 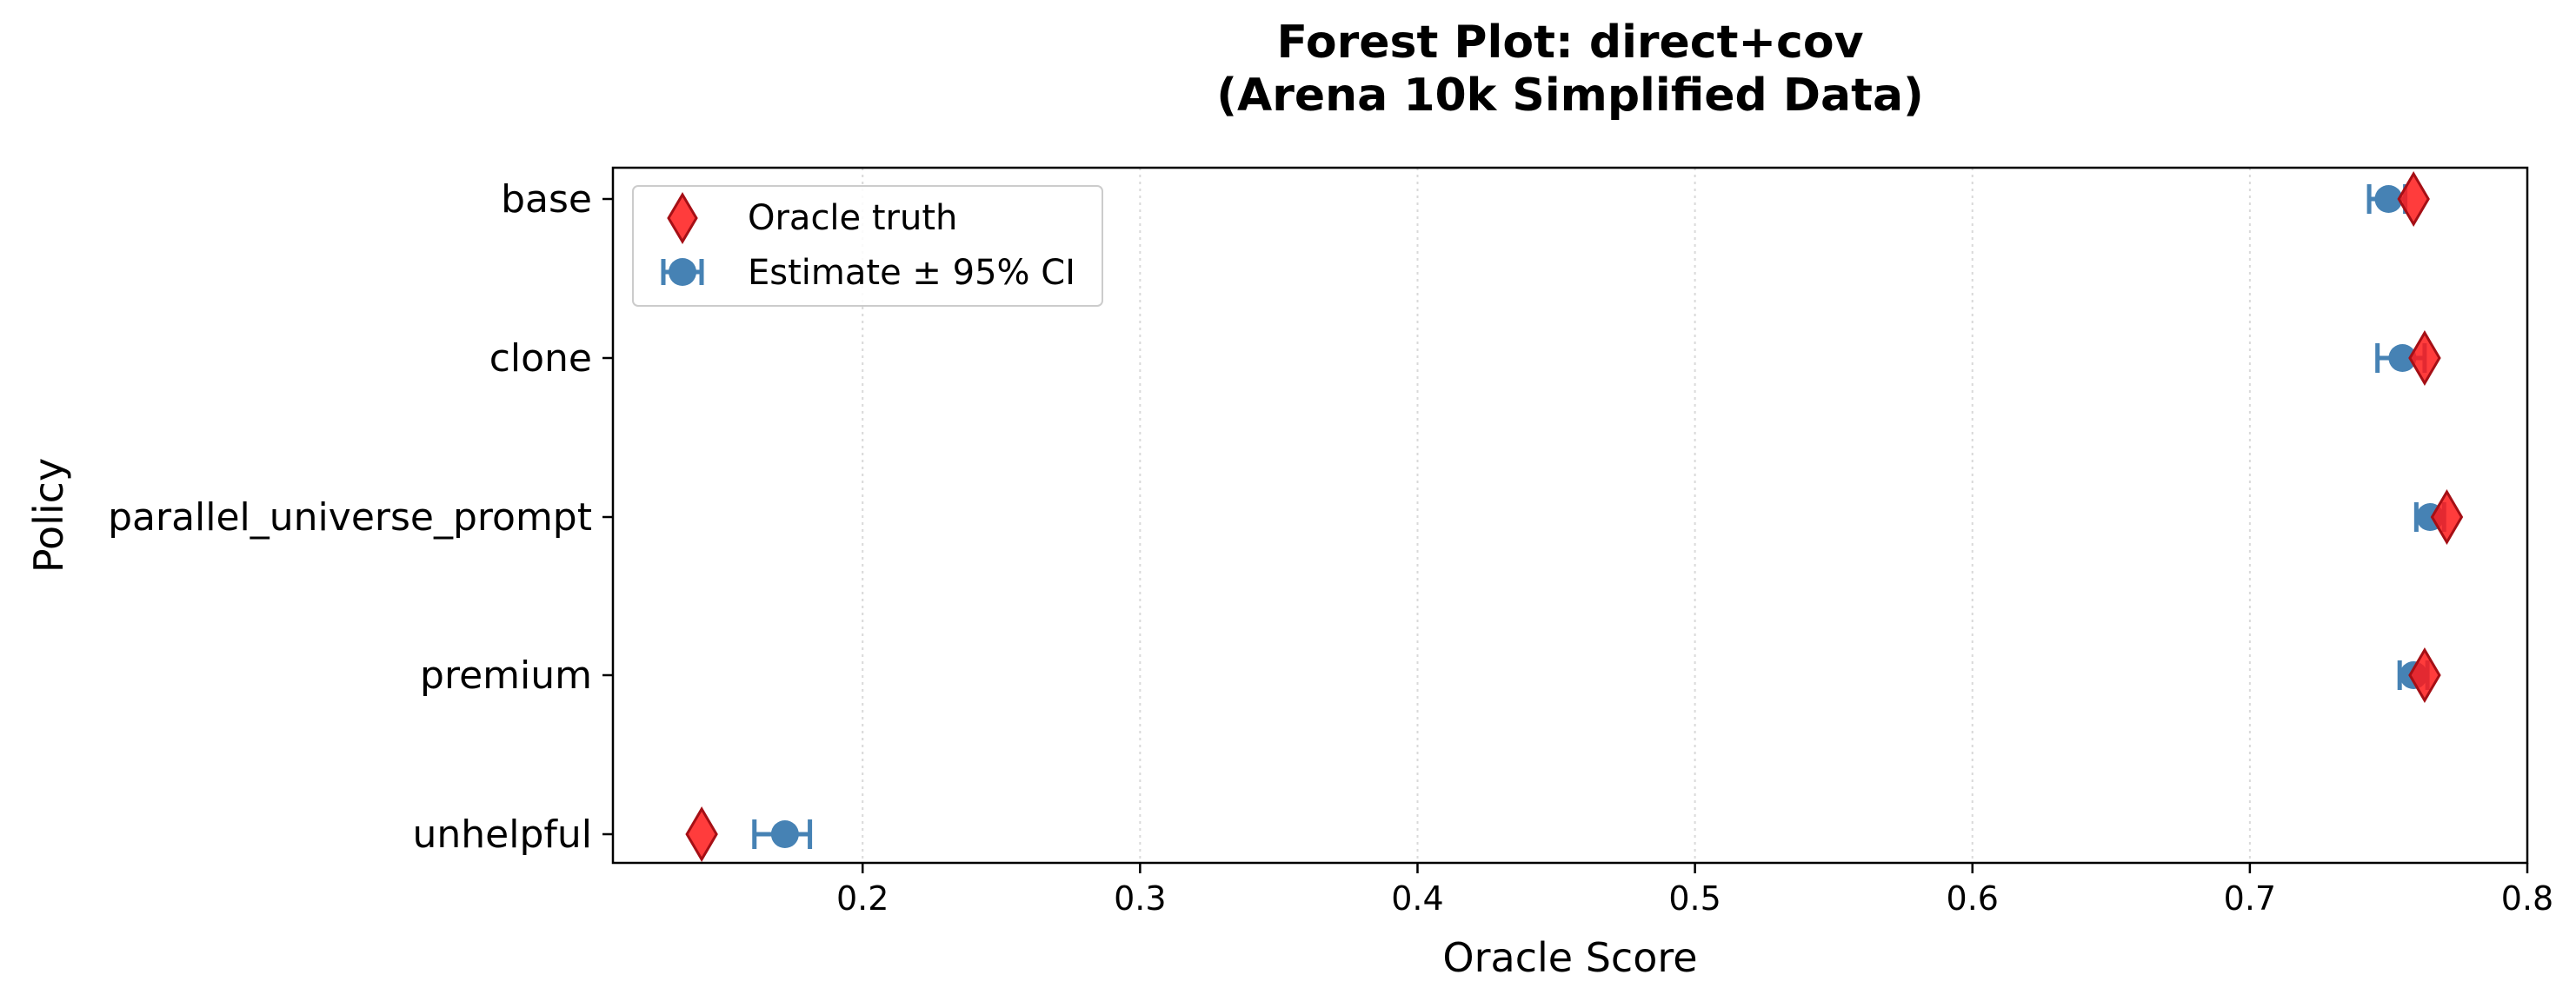 I want to click on x-axis: 0.2 0.3 0.4 0.5 0.6 0.7 0.8, so click(x=1694, y=890).